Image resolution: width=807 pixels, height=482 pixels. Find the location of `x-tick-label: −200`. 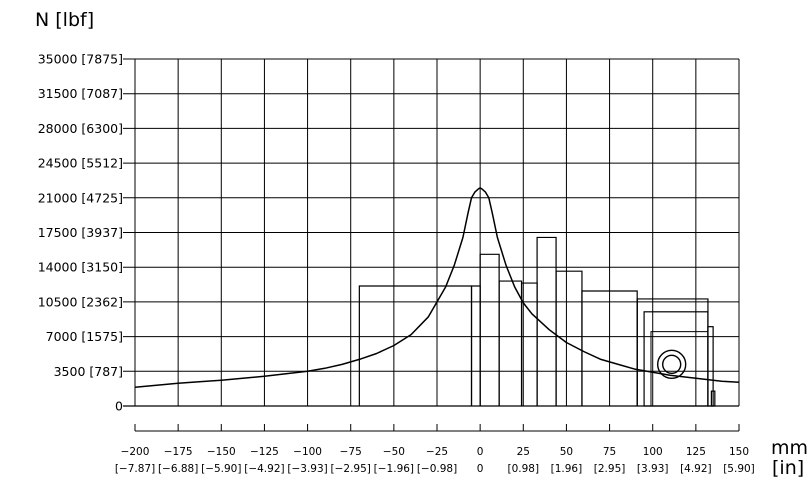

x-tick-label: −200 is located at coordinates (135, 452).